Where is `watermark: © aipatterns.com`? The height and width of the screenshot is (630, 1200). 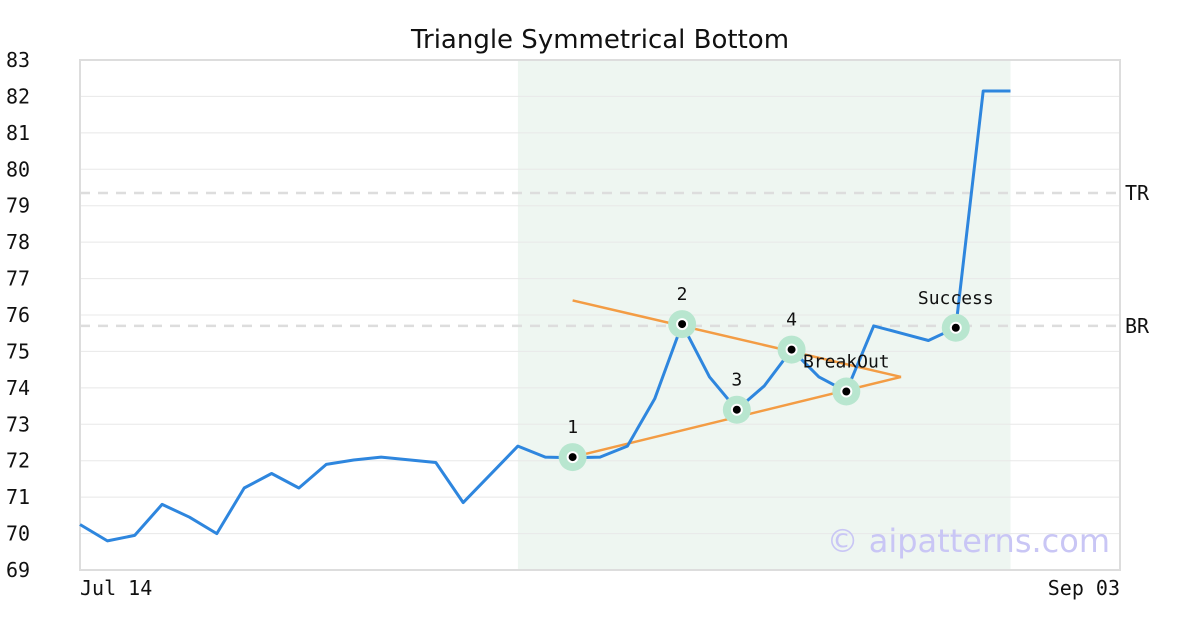 watermark: © aipatterns.com is located at coordinates (968, 541).